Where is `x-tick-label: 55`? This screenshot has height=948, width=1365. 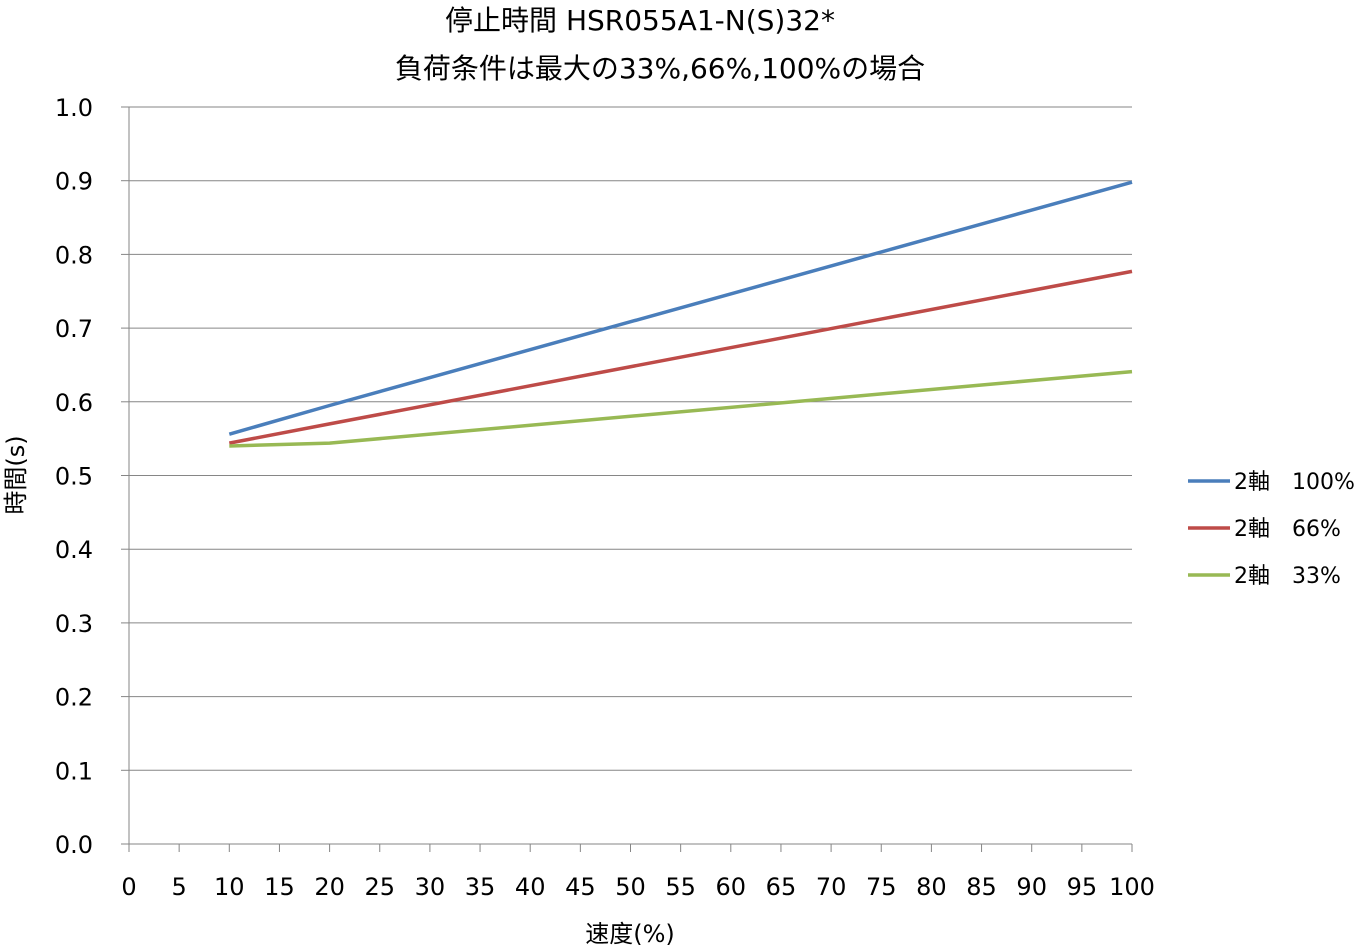
x-tick-label: 55 is located at coordinates (680, 887).